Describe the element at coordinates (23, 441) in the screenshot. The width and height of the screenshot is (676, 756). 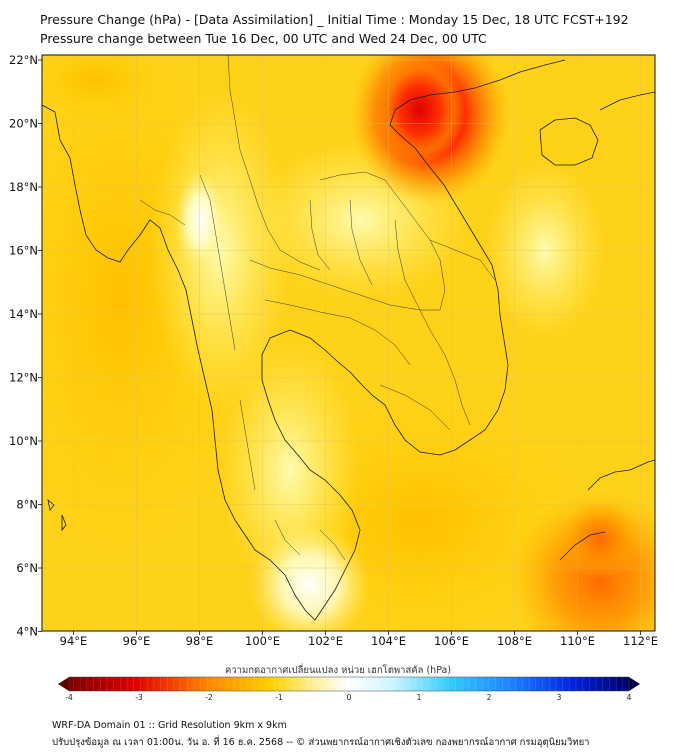
I see `lat-label: 10°N` at that location.